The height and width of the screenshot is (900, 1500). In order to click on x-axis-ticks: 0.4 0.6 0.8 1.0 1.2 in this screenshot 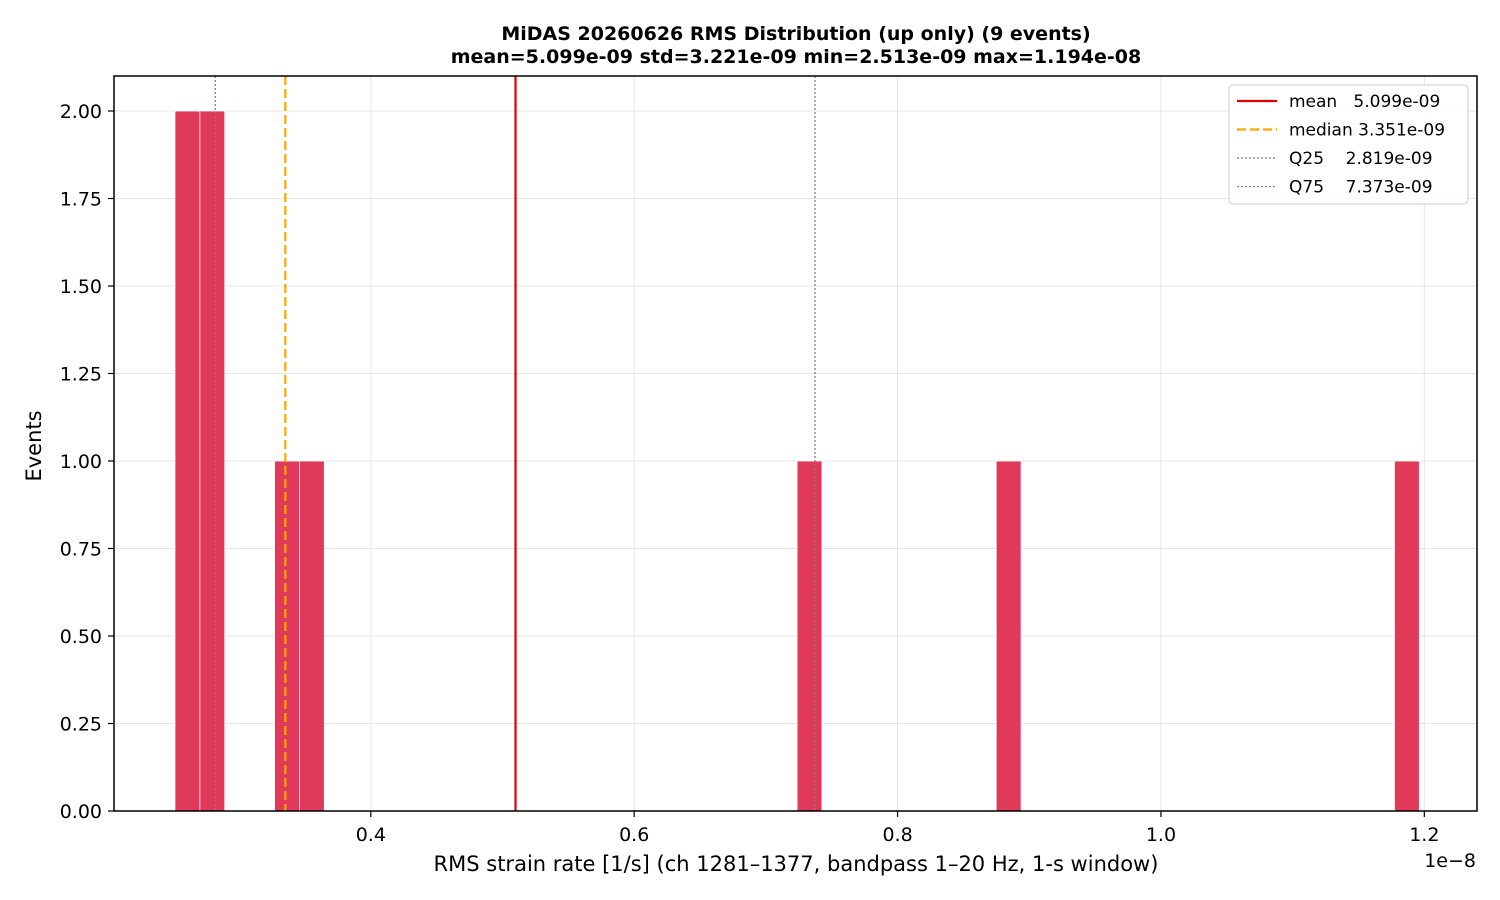, I will do `click(897, 828)`.